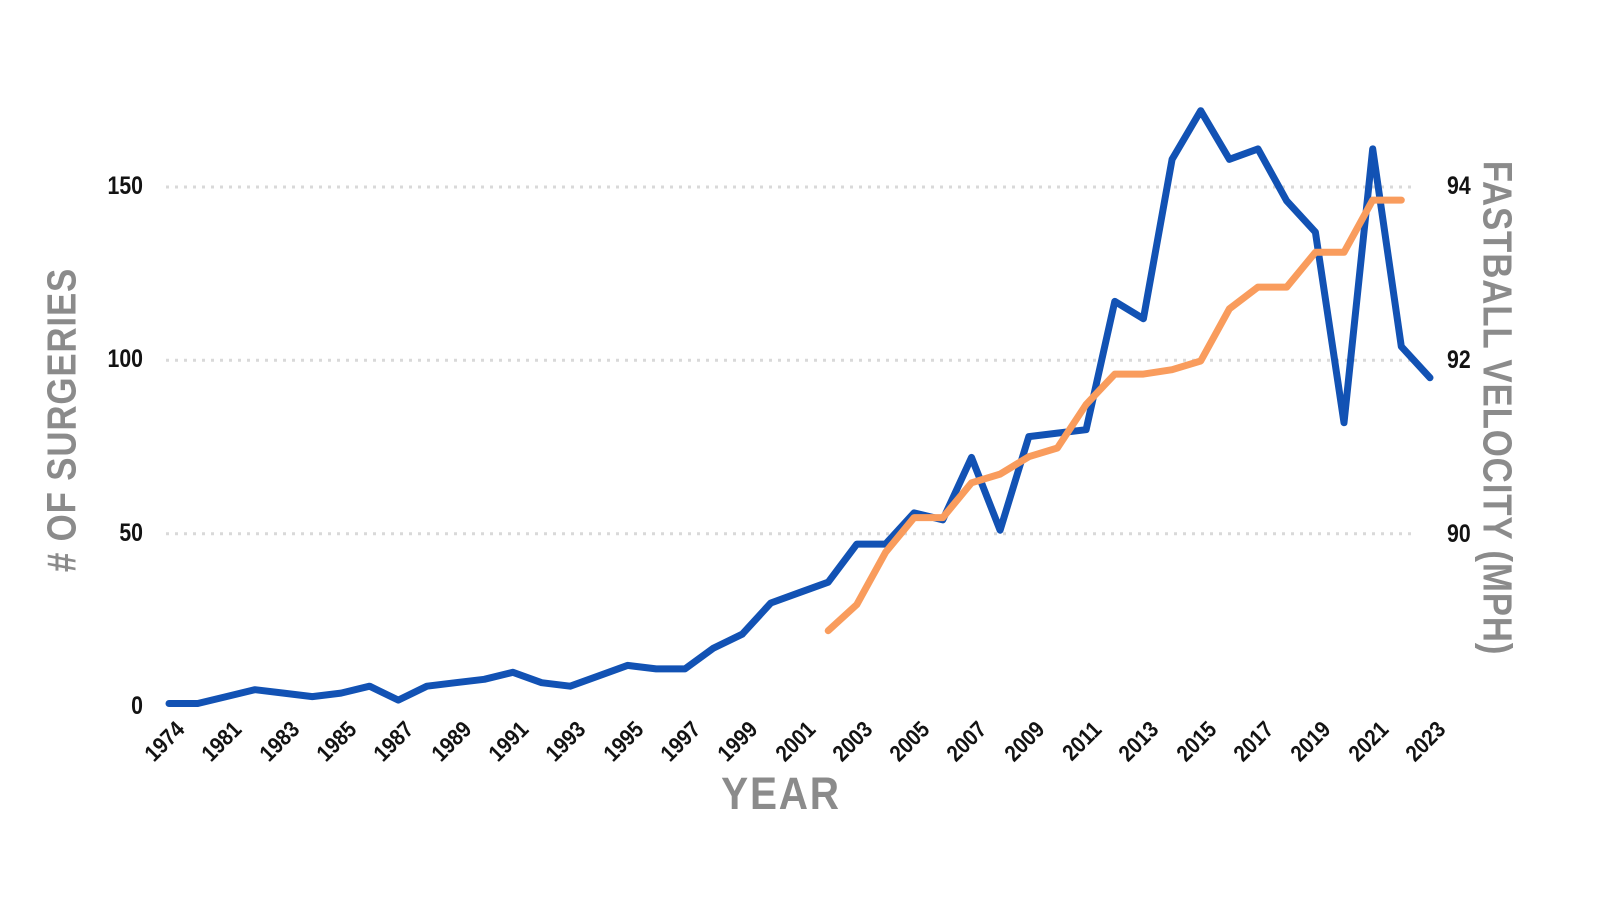 The width and height of the screenshot is (1600, 900). I want to click on left-axis-tick-label: 50, so click(131, 532).